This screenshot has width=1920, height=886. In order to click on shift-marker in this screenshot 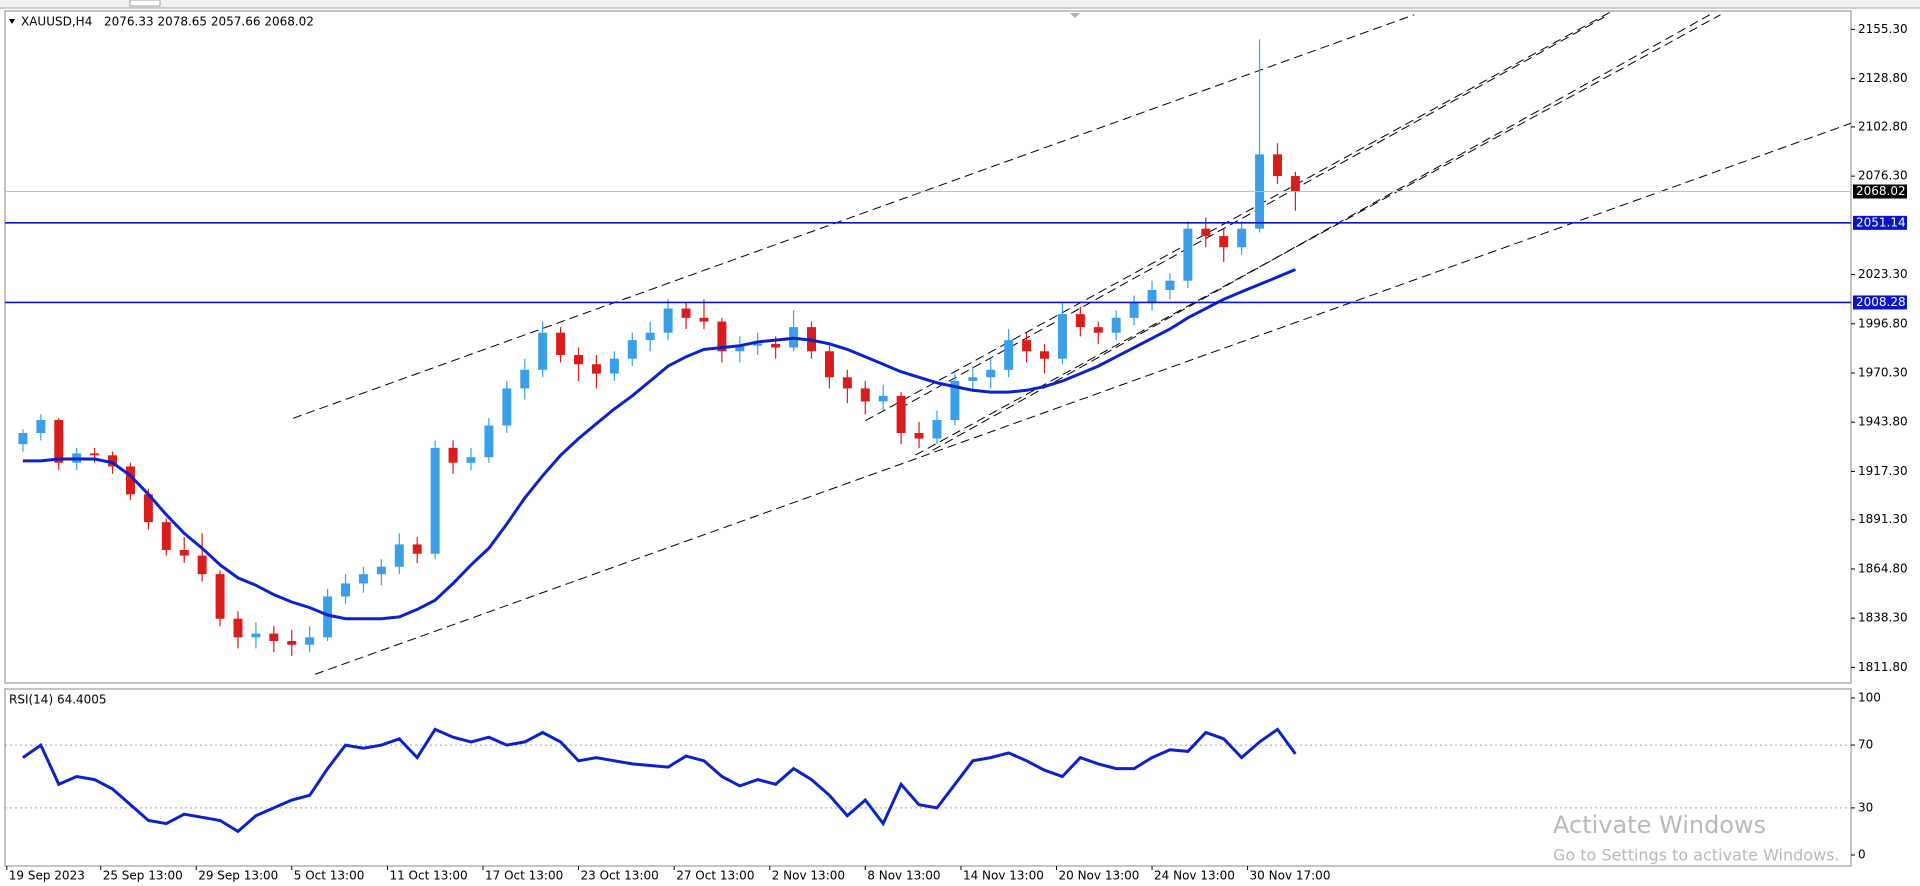, I will do `click(1075, 15)`.